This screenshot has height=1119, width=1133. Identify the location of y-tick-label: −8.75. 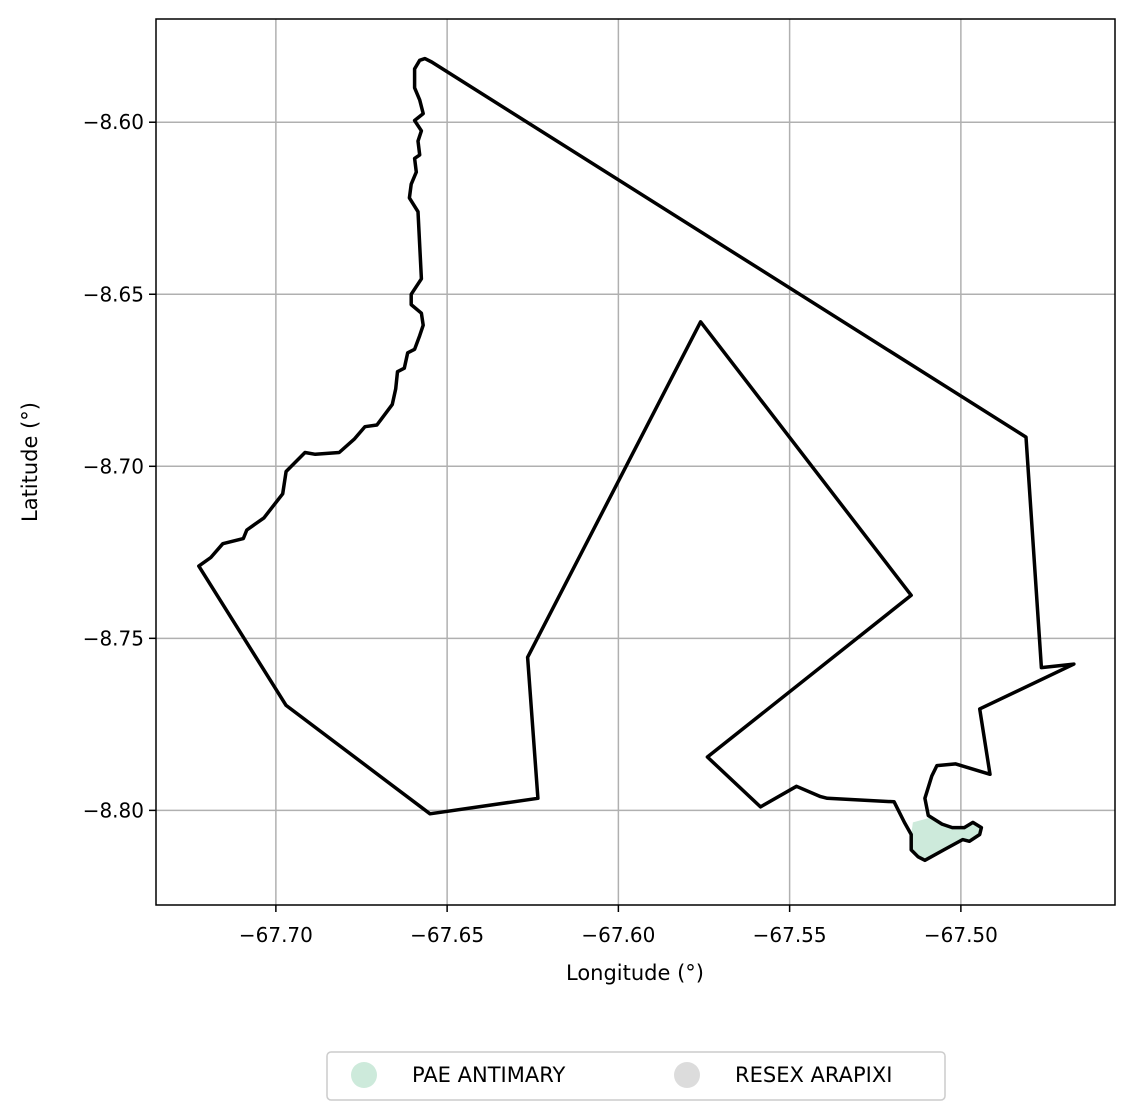
(113, 638).